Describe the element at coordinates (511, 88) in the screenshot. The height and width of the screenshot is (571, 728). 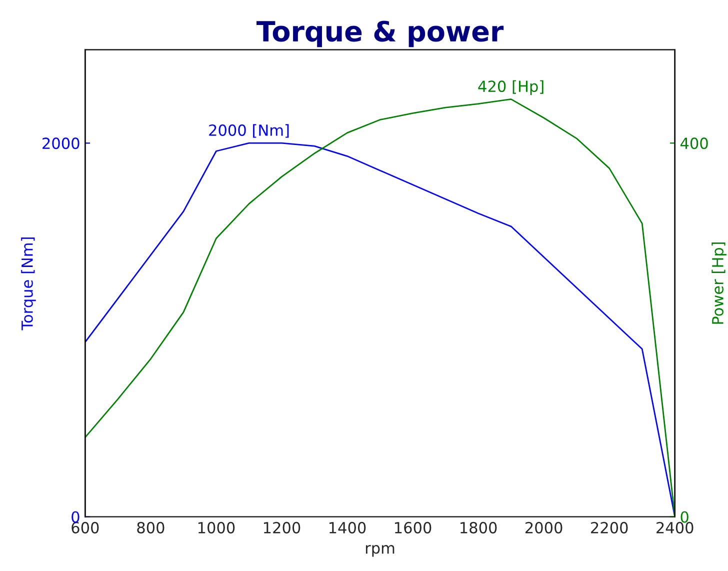
I see `annotation: 420 [Hp]` at that location.